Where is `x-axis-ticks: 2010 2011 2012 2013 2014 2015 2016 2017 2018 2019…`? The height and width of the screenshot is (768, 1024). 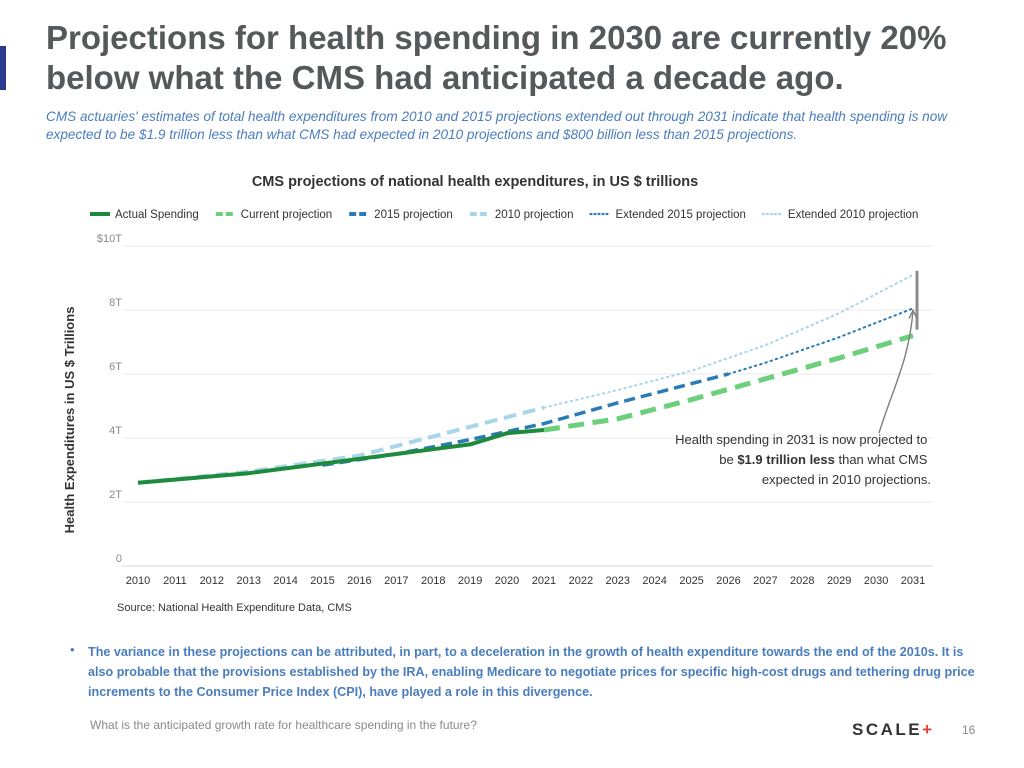
x-axis-ticks: 2010 2011 2012 2013 2014 2015 2016 2017 2018 2019… is located at coordinates (525, 581).